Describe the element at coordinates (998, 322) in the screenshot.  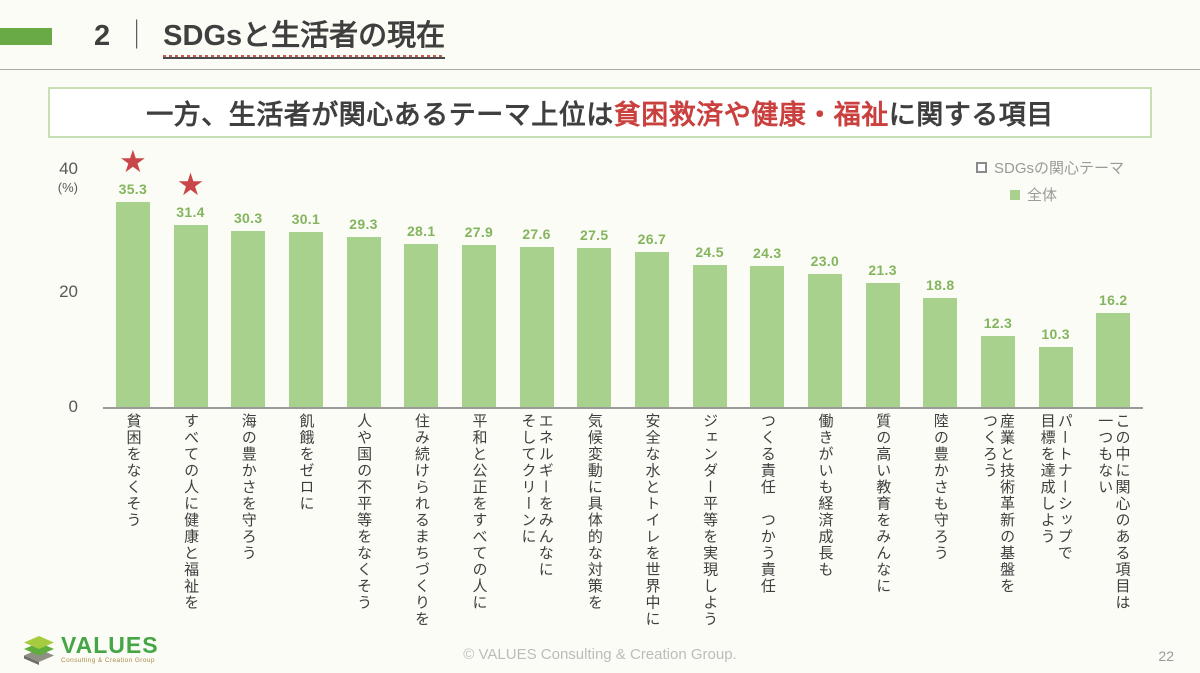
I see `bar-value-label: 12.3` at that location.